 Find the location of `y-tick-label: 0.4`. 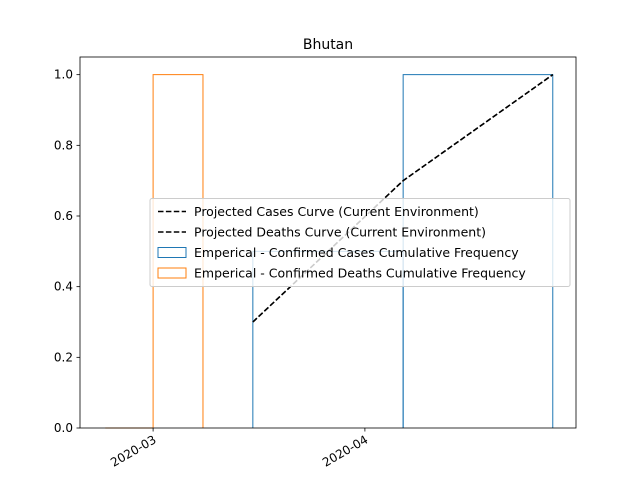

y-tick-label: 0.4 is located at coordinates (63, 287).